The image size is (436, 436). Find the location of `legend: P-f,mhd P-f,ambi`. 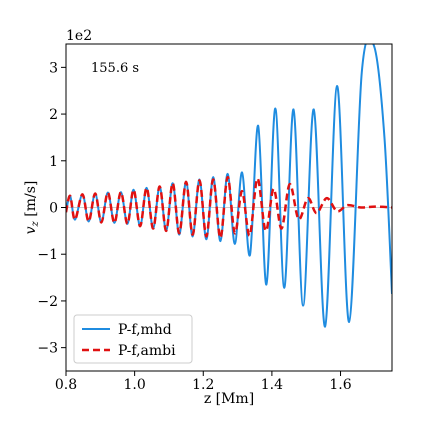

legend: P-f,mhd P-f,ambi is located at coordinates (133, 339).